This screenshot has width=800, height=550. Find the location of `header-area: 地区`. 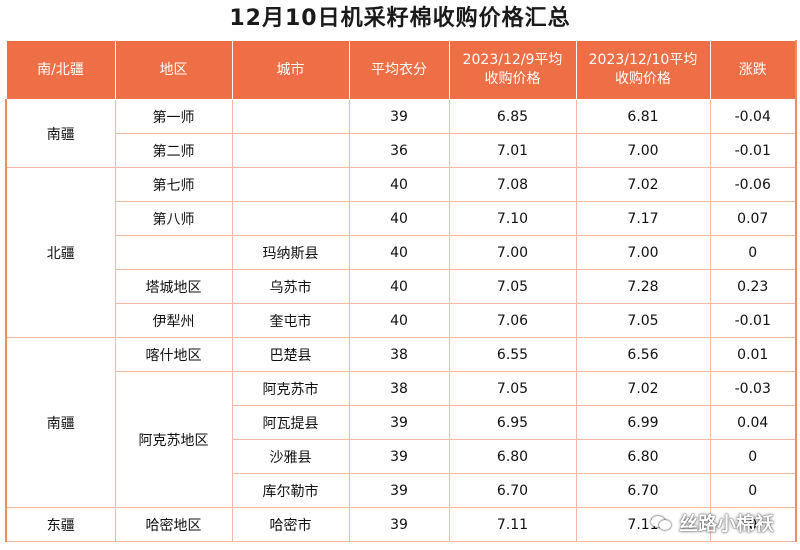

header-area: 地区 is located at coordinates (173, 70).